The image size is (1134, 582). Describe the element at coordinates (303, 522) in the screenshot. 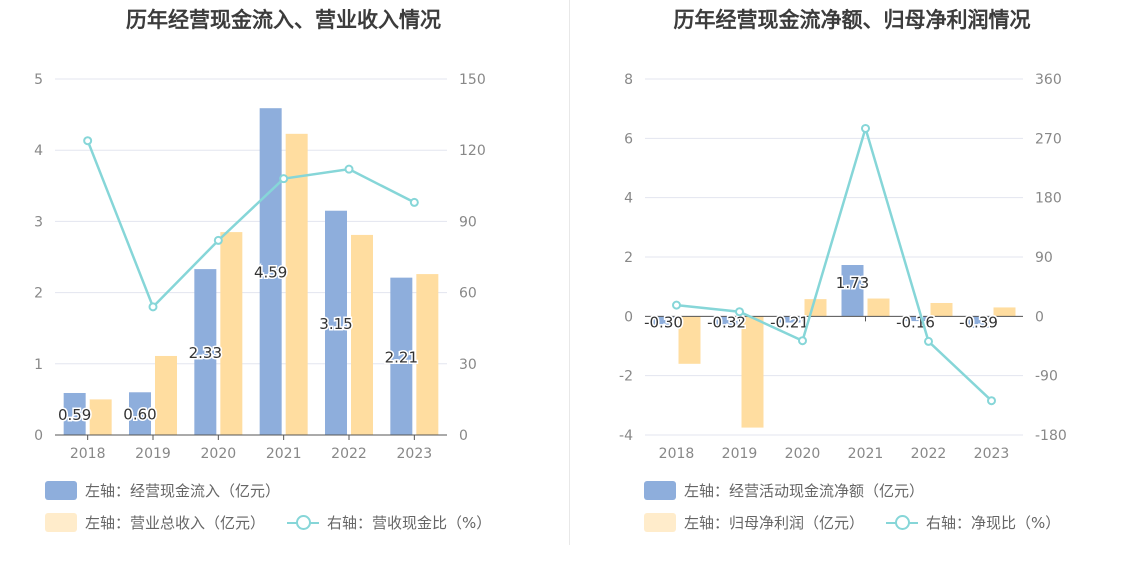

I see `left-legend-swatch-ratio` at that location.